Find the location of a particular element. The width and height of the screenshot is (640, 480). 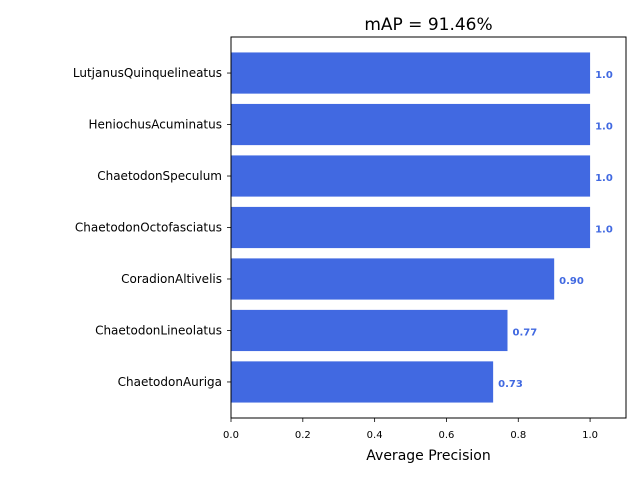

category-label: ChaetodonLineolatus is located at coordinates (158, 330).